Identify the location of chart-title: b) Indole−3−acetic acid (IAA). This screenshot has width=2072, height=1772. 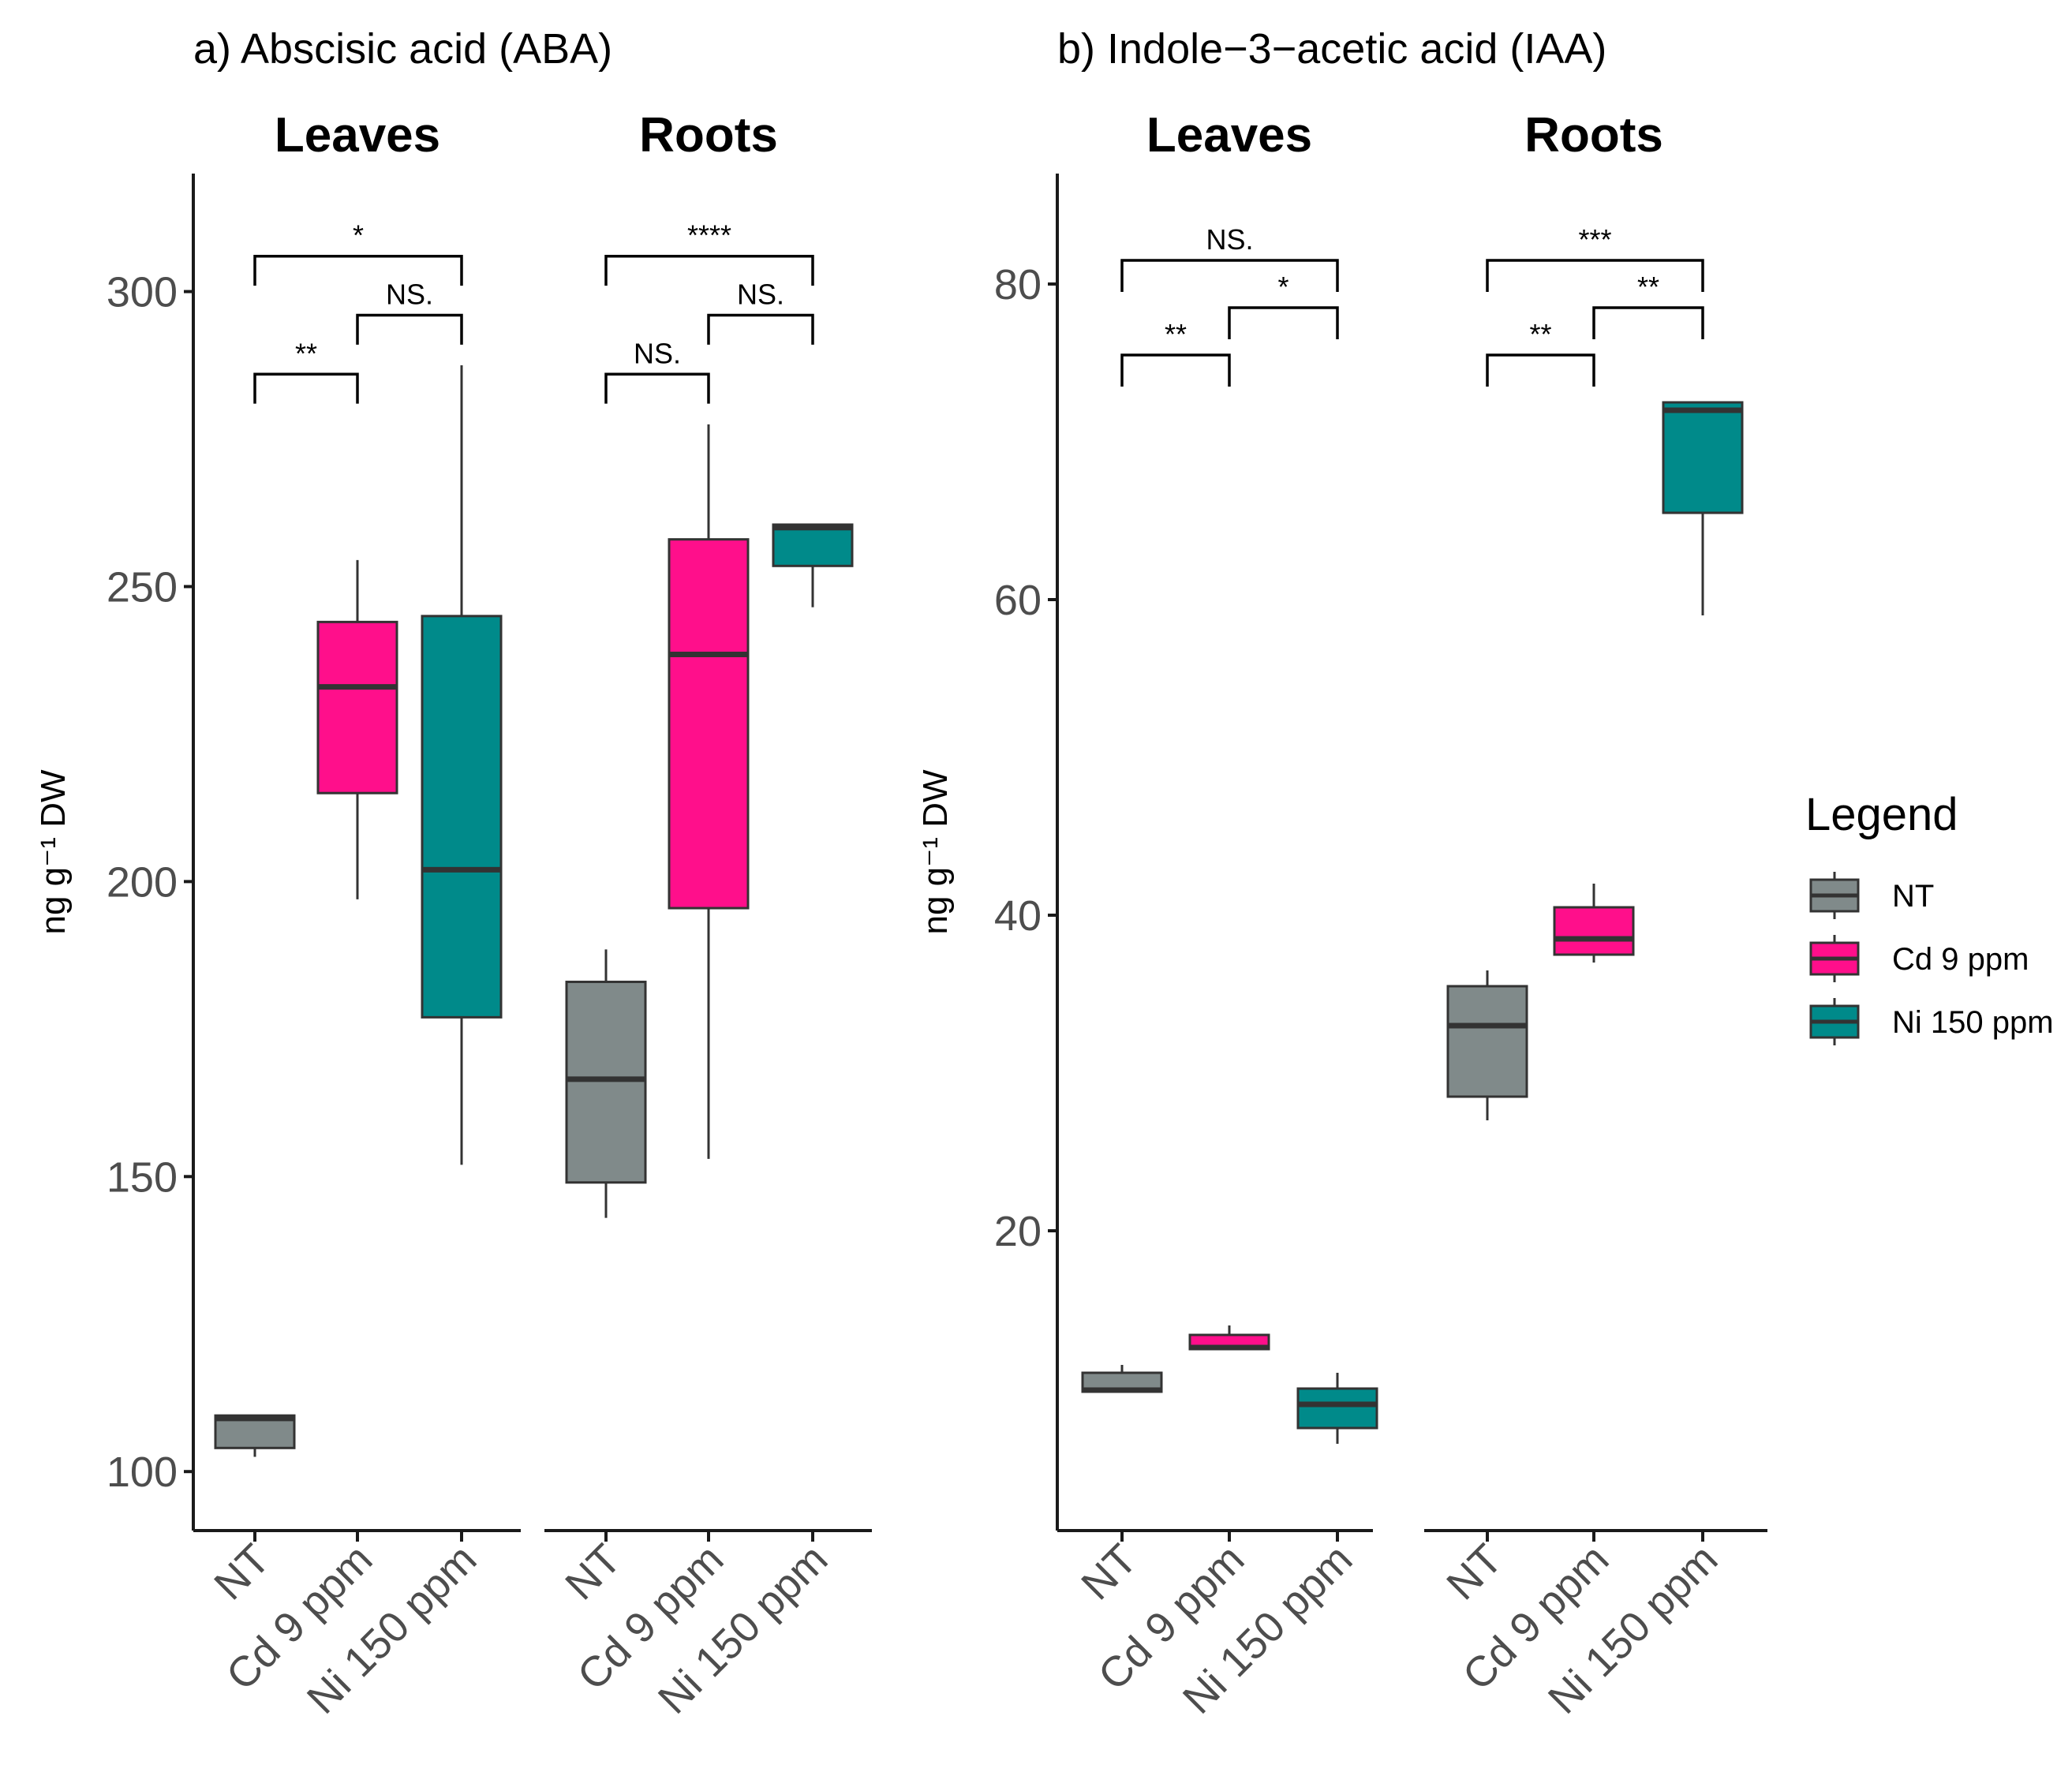
(1331, 49).